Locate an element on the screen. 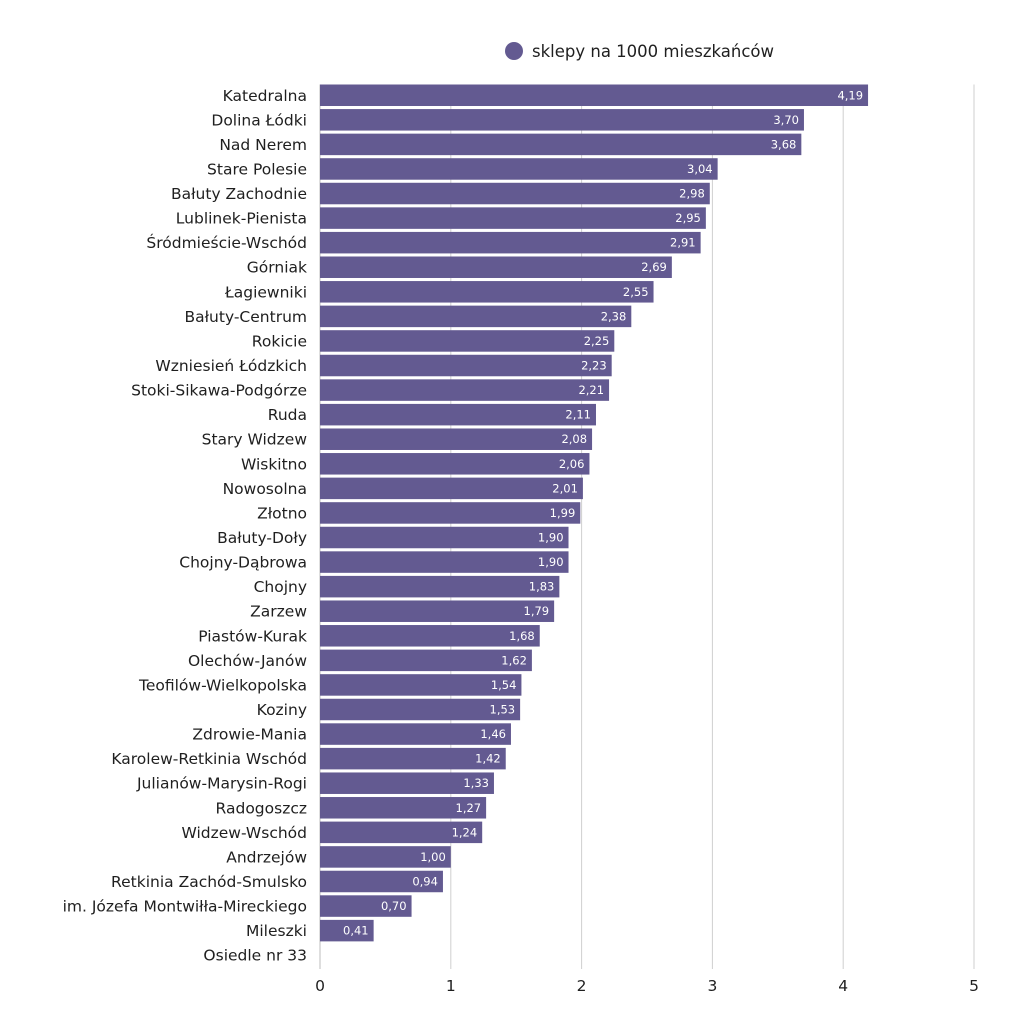 The image size is (1011, 1024). category-label: Złotno is located at coordinates (282, 513).